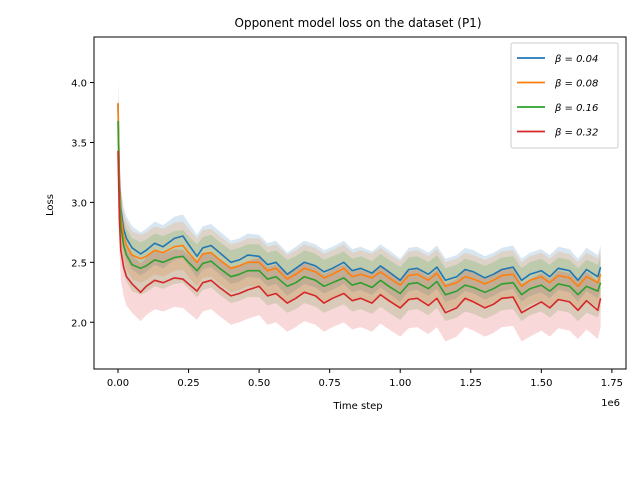 The height and width of the screenshot is (480, 640). Describe the element at coordinates (259, 383) in the screenshot. I see `x-tick-label: 0.50` at that location.